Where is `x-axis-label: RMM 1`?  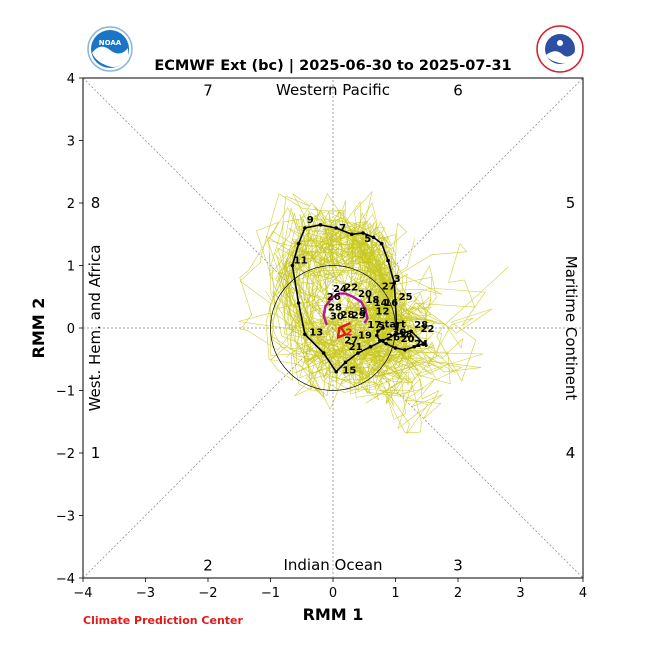 x-axis-label: RMM 1 is located at coordinates (333, 614).